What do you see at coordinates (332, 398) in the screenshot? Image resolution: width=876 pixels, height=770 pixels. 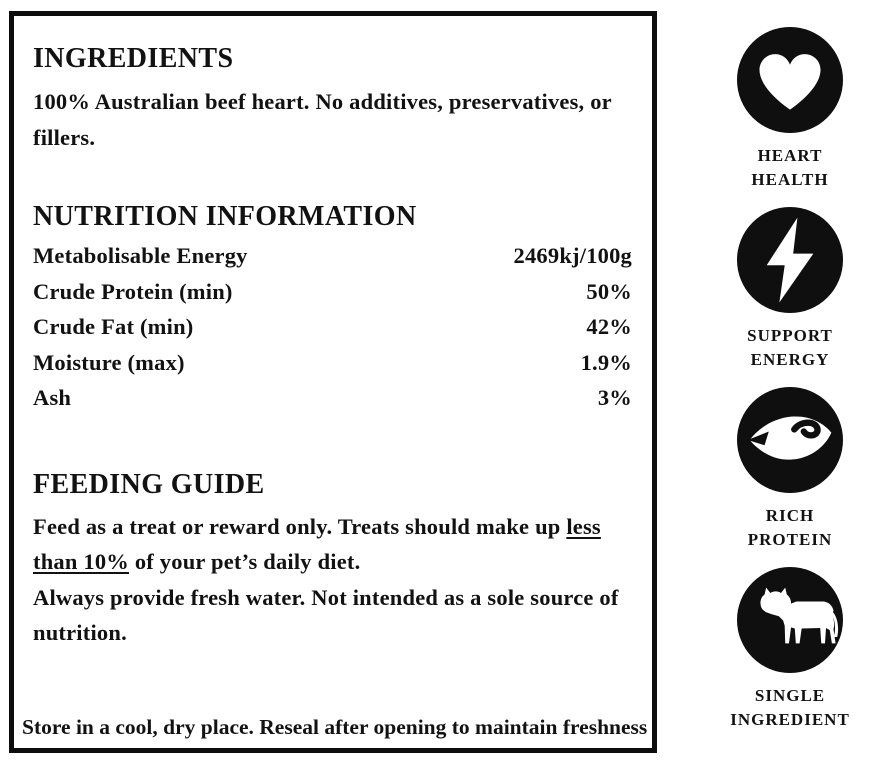 I see `table-row: Ash 3%` at bounding box center [332, 398].